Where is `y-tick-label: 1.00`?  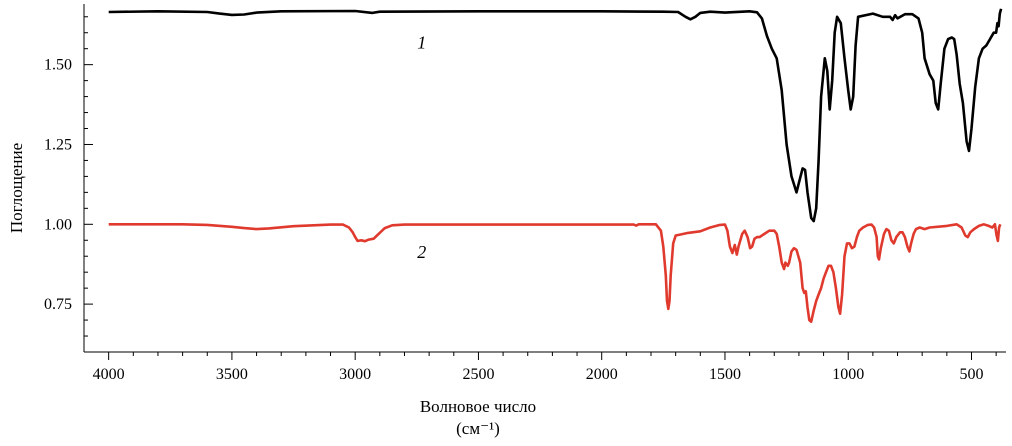 y-tick-label: 1.00 is located at coordinates (58, 224).